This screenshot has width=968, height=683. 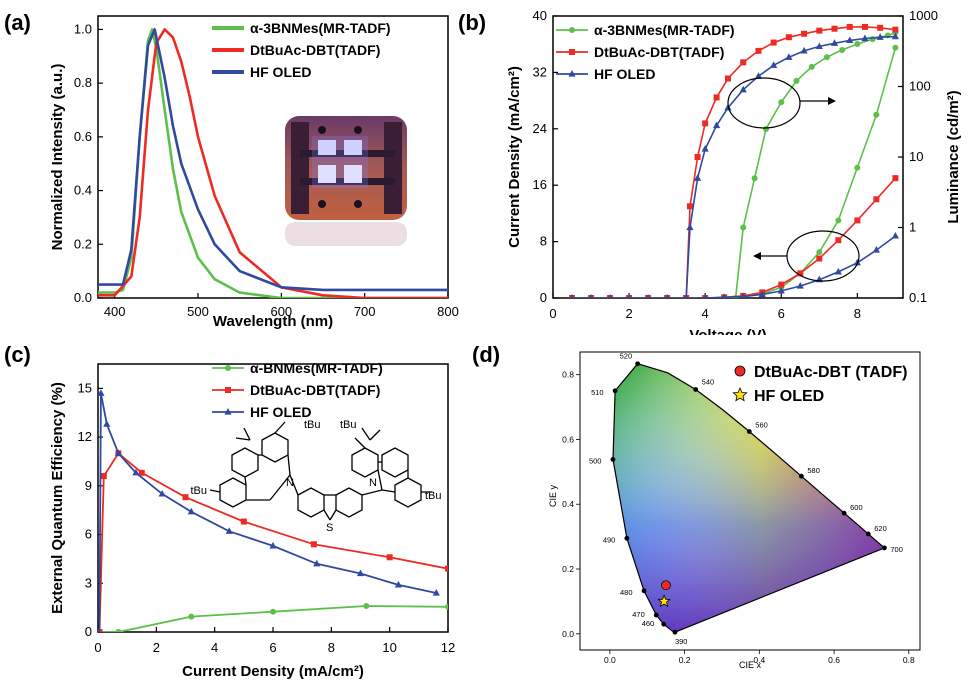 What do you see at coordinates (85, 387) in the screenshot?
I see `y-tick-label: 15` at bounding box center [85, 387].